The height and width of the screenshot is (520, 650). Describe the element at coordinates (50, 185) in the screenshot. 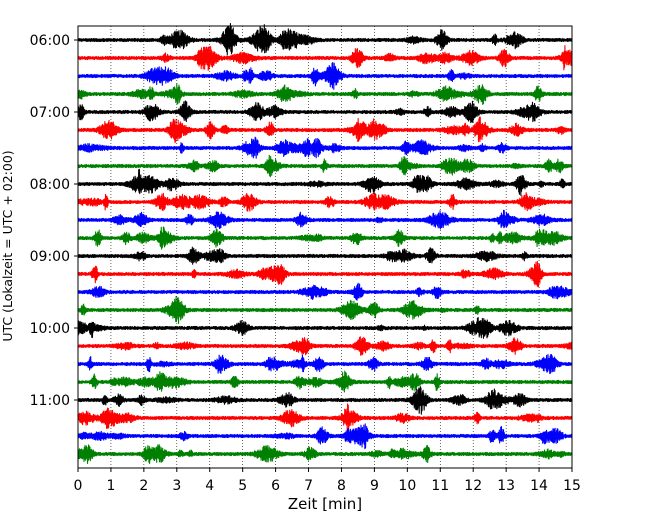

I see `y-tick-label: 08:00` at that location.